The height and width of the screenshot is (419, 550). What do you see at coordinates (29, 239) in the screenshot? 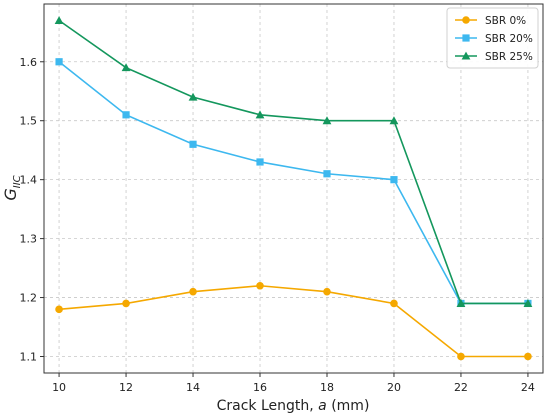
I see `y-tick-label: 1.3` at bounding box center [29, 239].